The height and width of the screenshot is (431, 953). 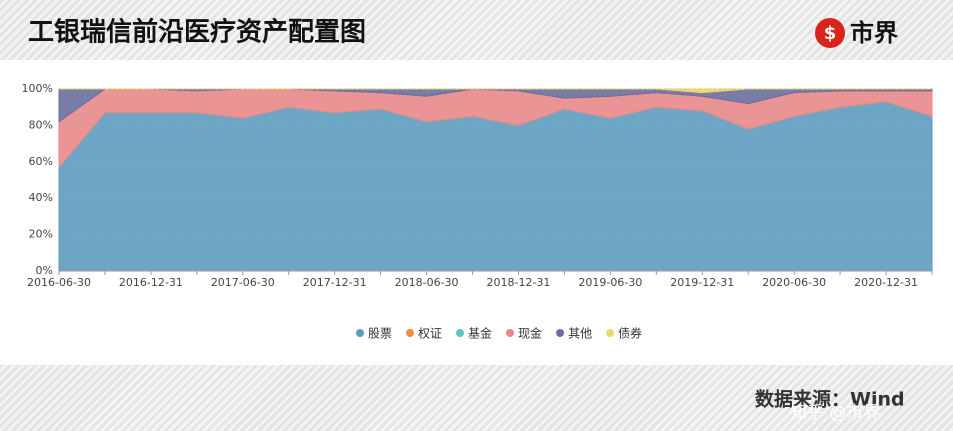 I want to click on x-tick-label: 2017-12-31, so click(x=335, y=282).